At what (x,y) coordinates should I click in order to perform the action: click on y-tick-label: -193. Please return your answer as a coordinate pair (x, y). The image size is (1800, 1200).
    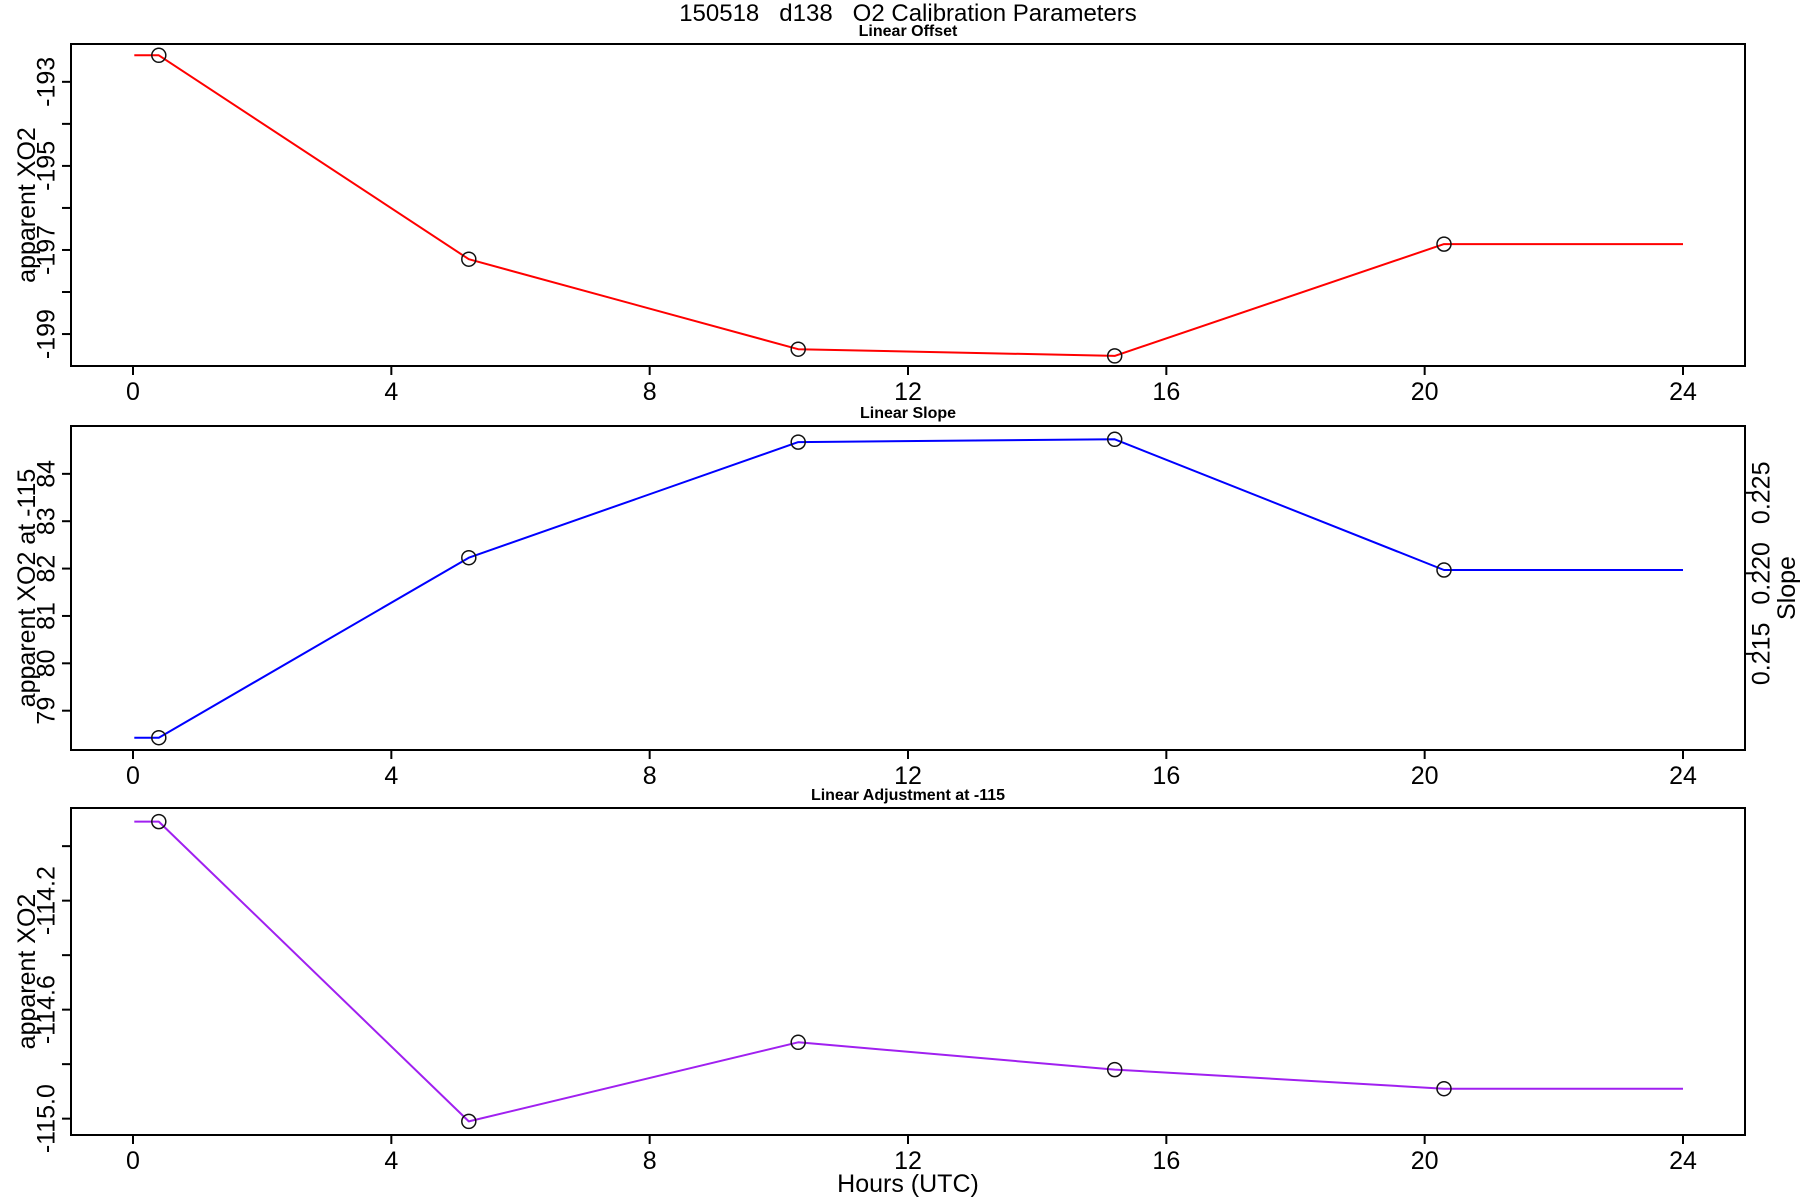
    Looking at the image, I should click on (47, 82).